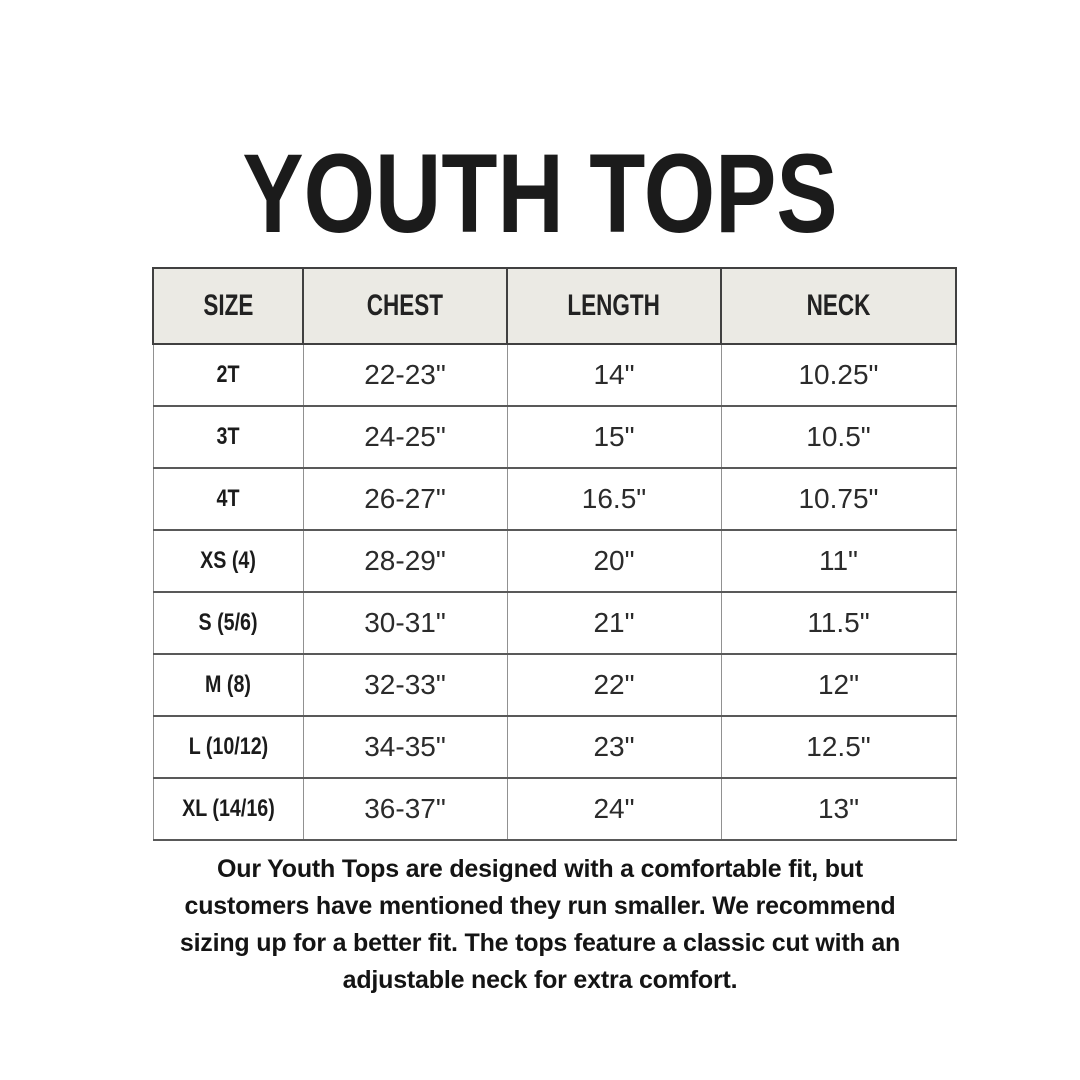 This screenshot has width=1080, height=1080. What do you see at coordinates (540, 980) in the screenshot?
I see `footer-line: adjustable neck for extra comfort.` at bounding box center [540, 980].